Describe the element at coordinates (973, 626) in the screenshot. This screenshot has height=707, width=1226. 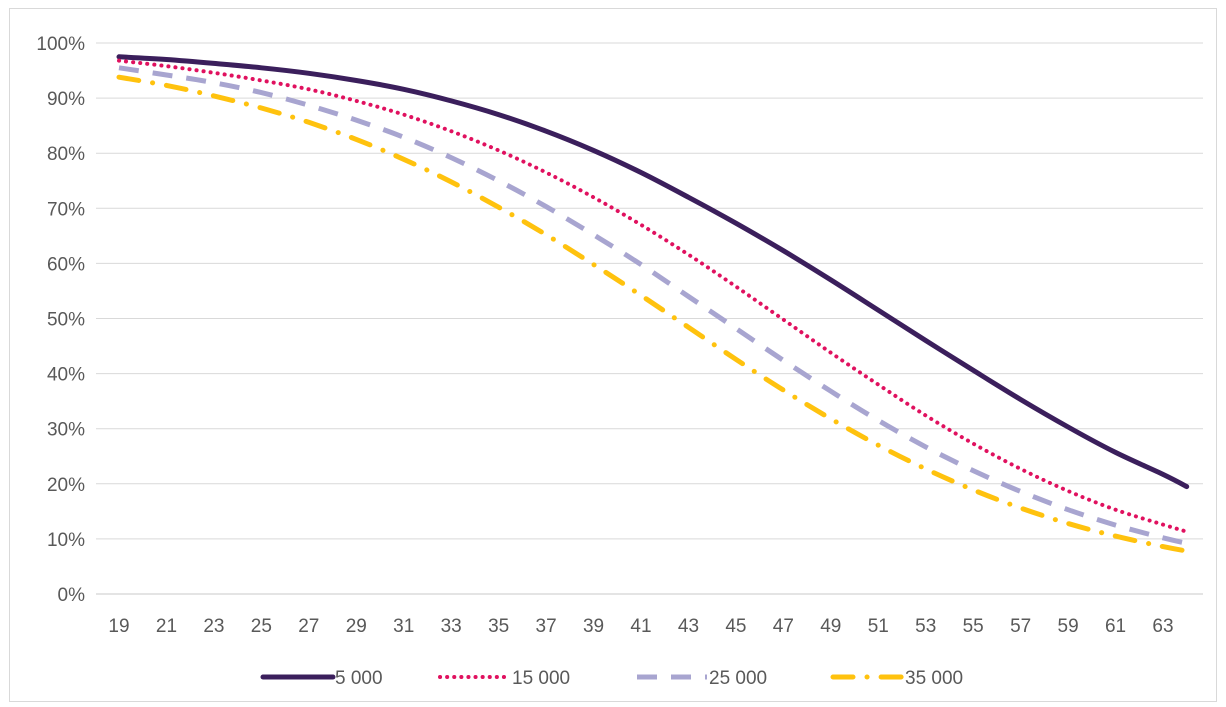
I see `x-tick-label: 55` at that location.